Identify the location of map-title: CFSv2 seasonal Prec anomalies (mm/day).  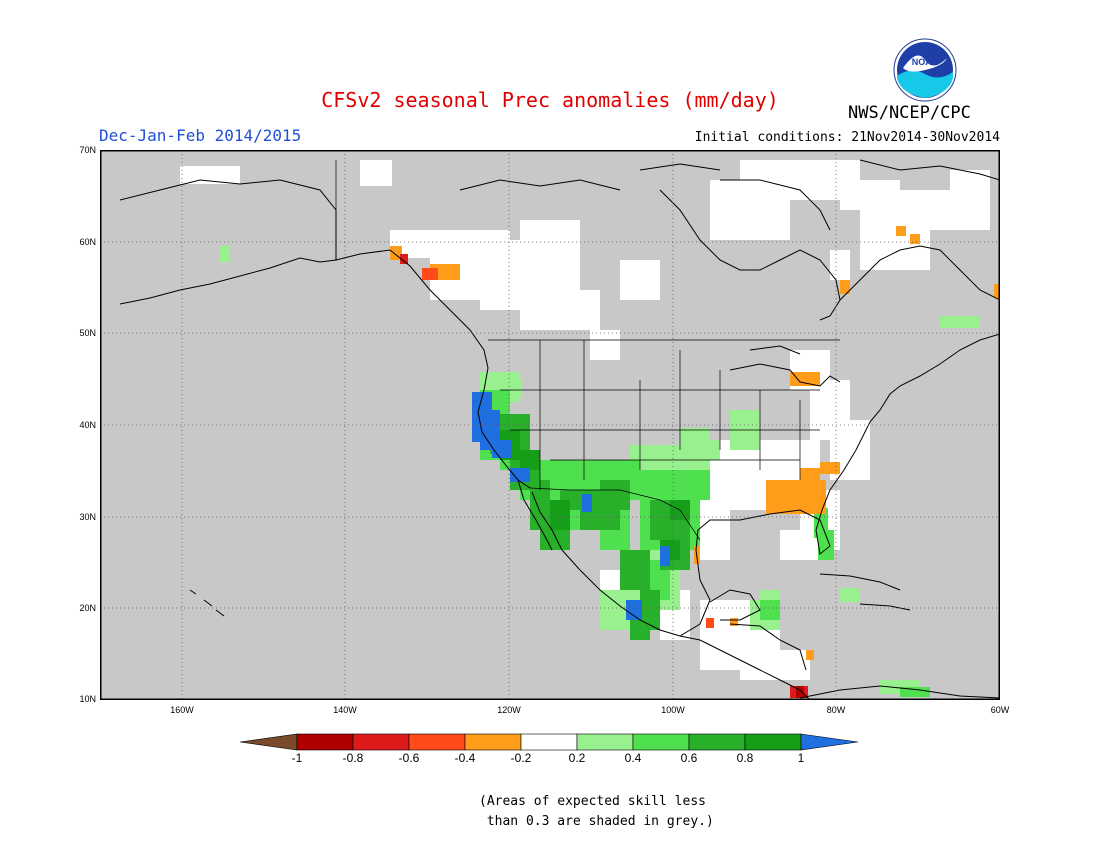
(550, 100).